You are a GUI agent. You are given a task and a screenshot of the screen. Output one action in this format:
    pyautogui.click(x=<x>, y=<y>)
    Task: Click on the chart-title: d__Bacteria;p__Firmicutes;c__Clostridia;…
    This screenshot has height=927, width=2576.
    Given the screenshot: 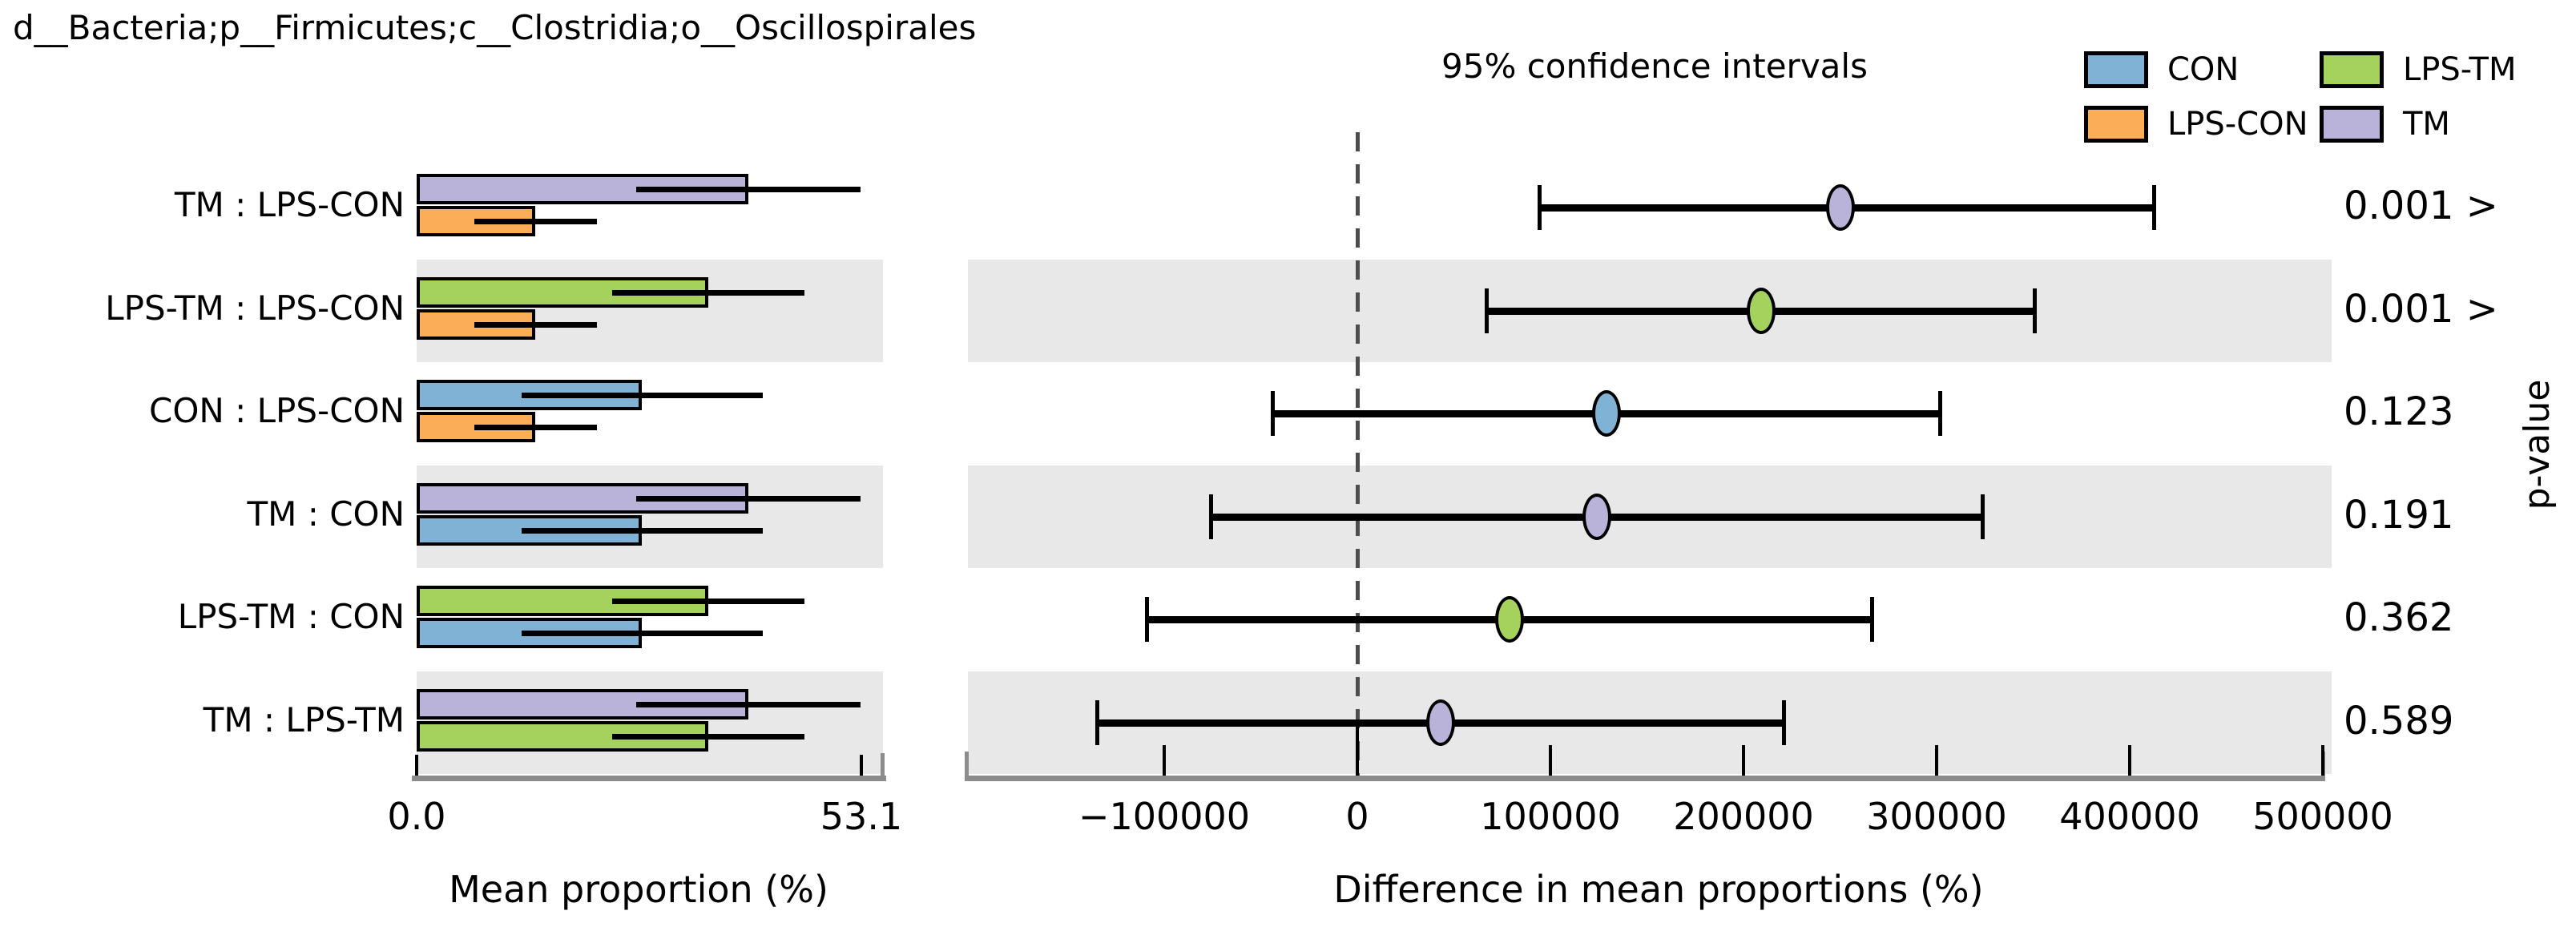 What is the action you would take?
    pyautogui.click(x=495, y=27)
    